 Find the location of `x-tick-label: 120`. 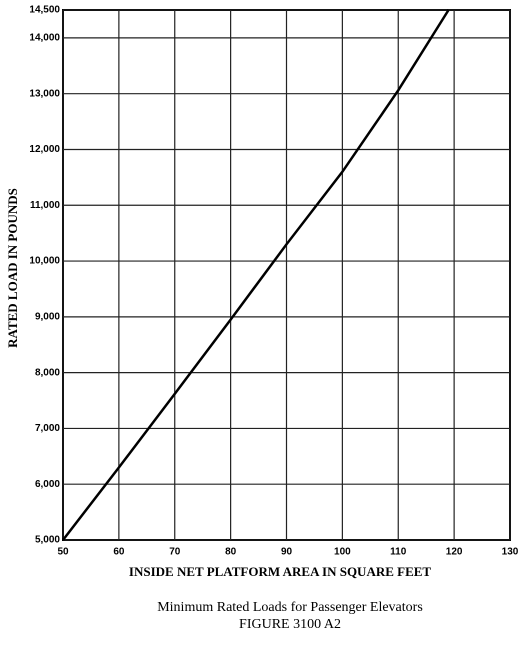

x-tick-label: 120 is located at coordinates (454, 552).